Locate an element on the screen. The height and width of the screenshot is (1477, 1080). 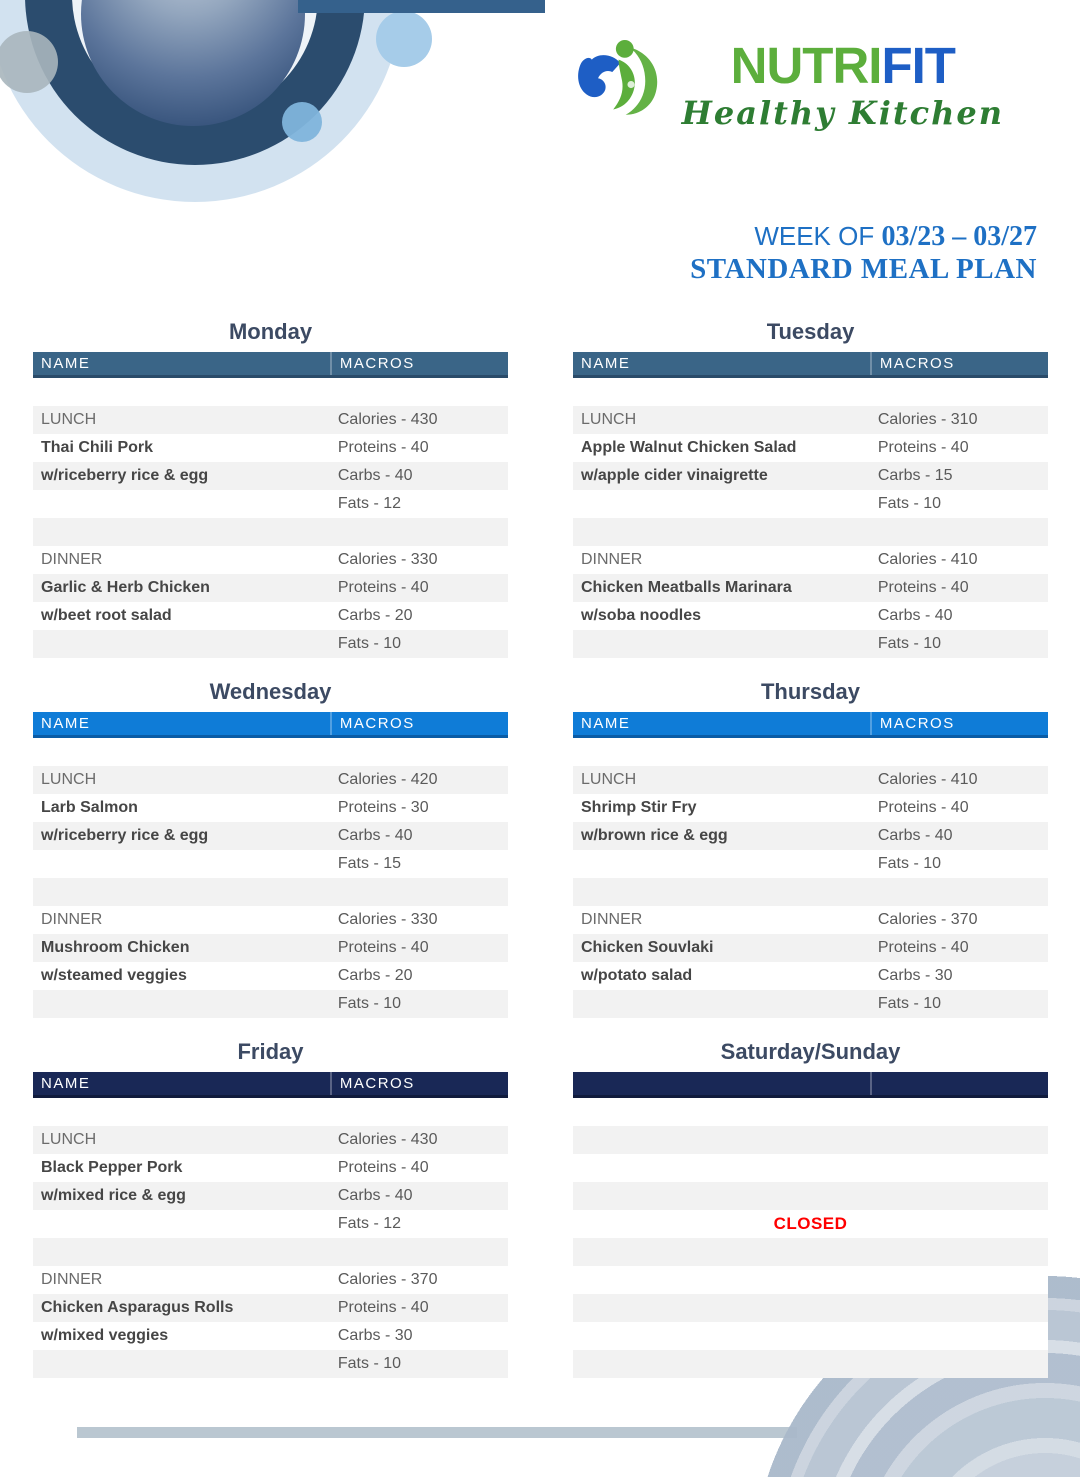
table-row: Thai Chili Pork Proteins - 40 is located at coordinates (270, 448).